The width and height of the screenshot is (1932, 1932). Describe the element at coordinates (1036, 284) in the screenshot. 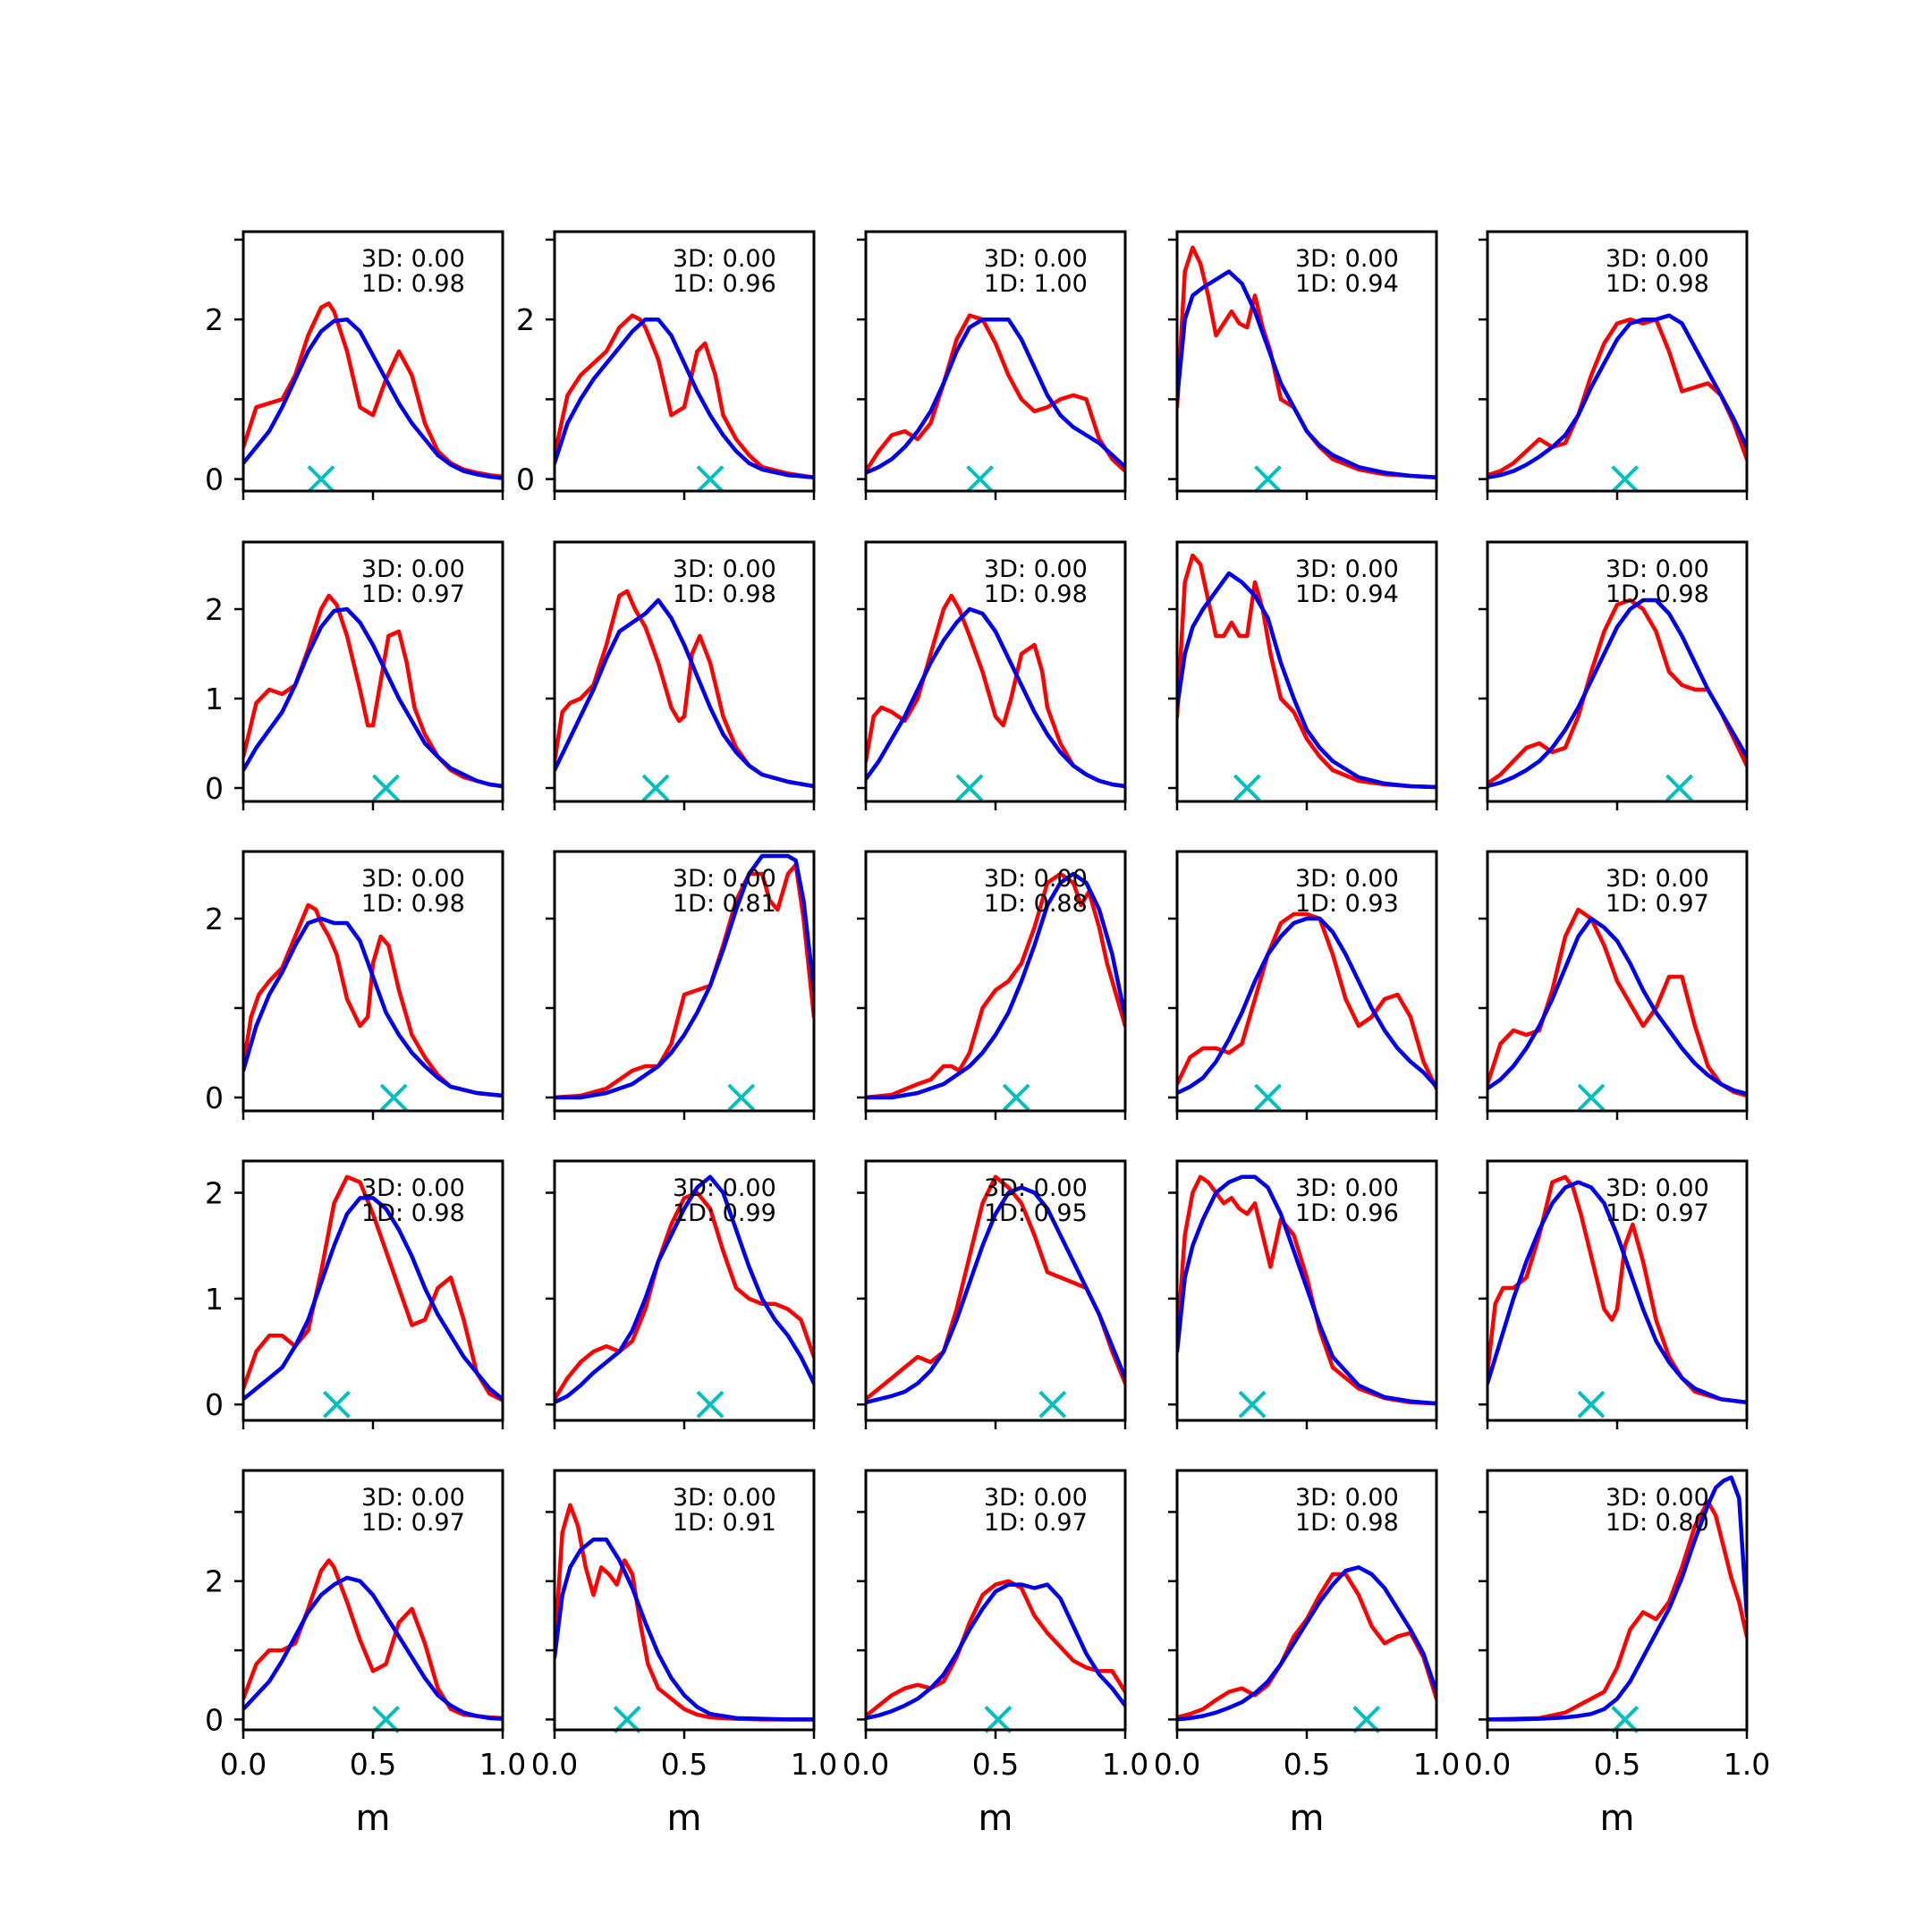

I see `score-annotation: 1D: 1.00` at that location.